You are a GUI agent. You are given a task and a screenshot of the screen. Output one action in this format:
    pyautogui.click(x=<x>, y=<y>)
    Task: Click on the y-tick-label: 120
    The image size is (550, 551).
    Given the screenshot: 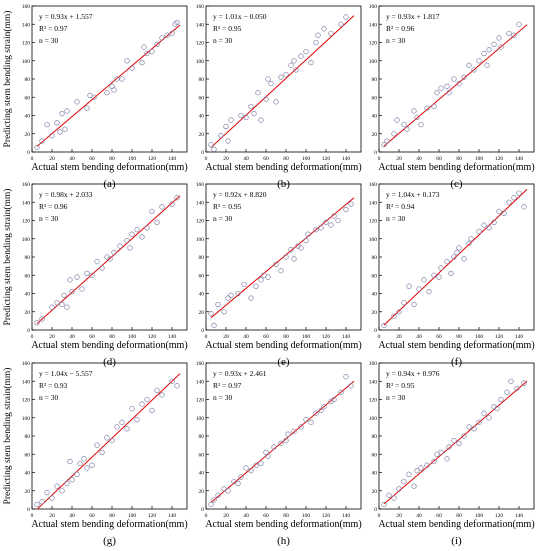 What is the action you would take?
    pyautogui.click(x=200, y=401)
    